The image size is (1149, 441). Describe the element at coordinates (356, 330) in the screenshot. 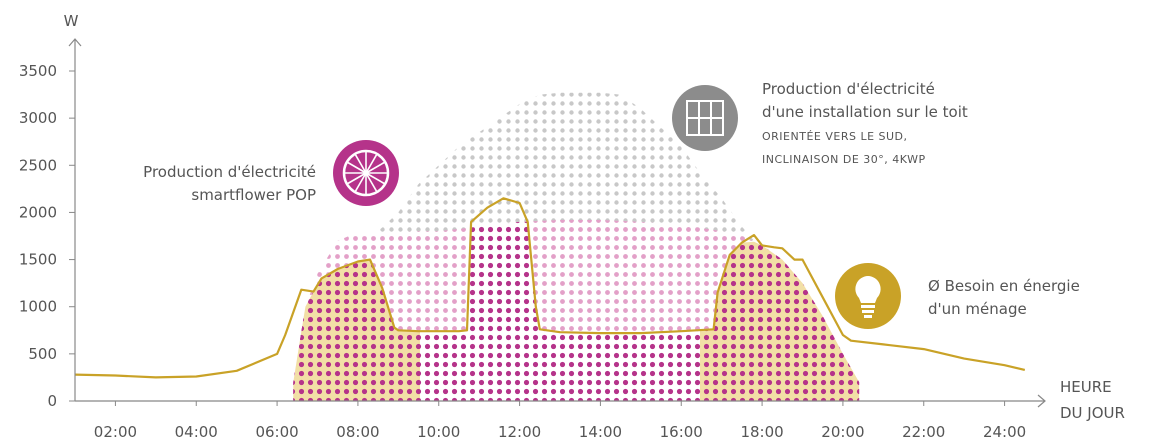

I see `series-area-self-consumption-morning` at that location.